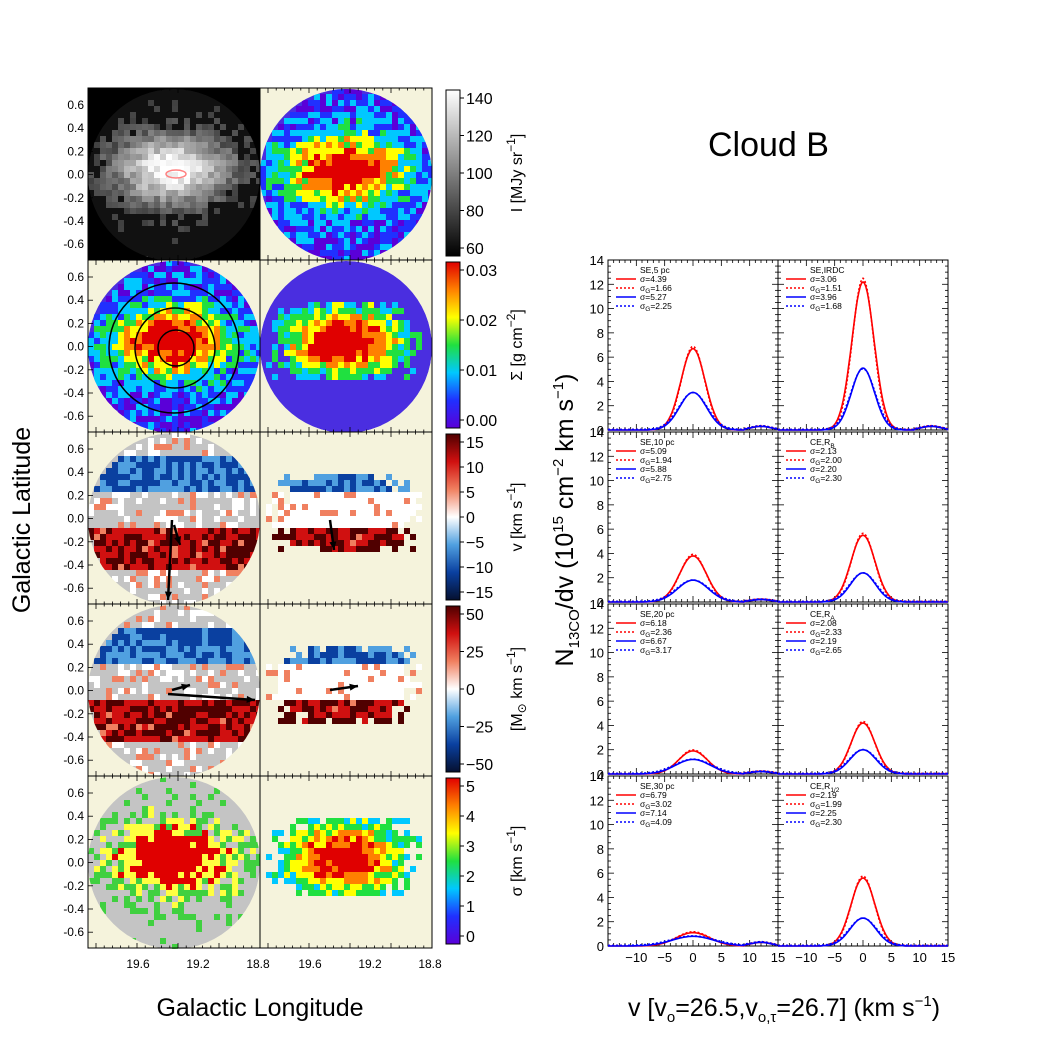  I want to click on colorbar-tick-label: 120, so click(479, 137).